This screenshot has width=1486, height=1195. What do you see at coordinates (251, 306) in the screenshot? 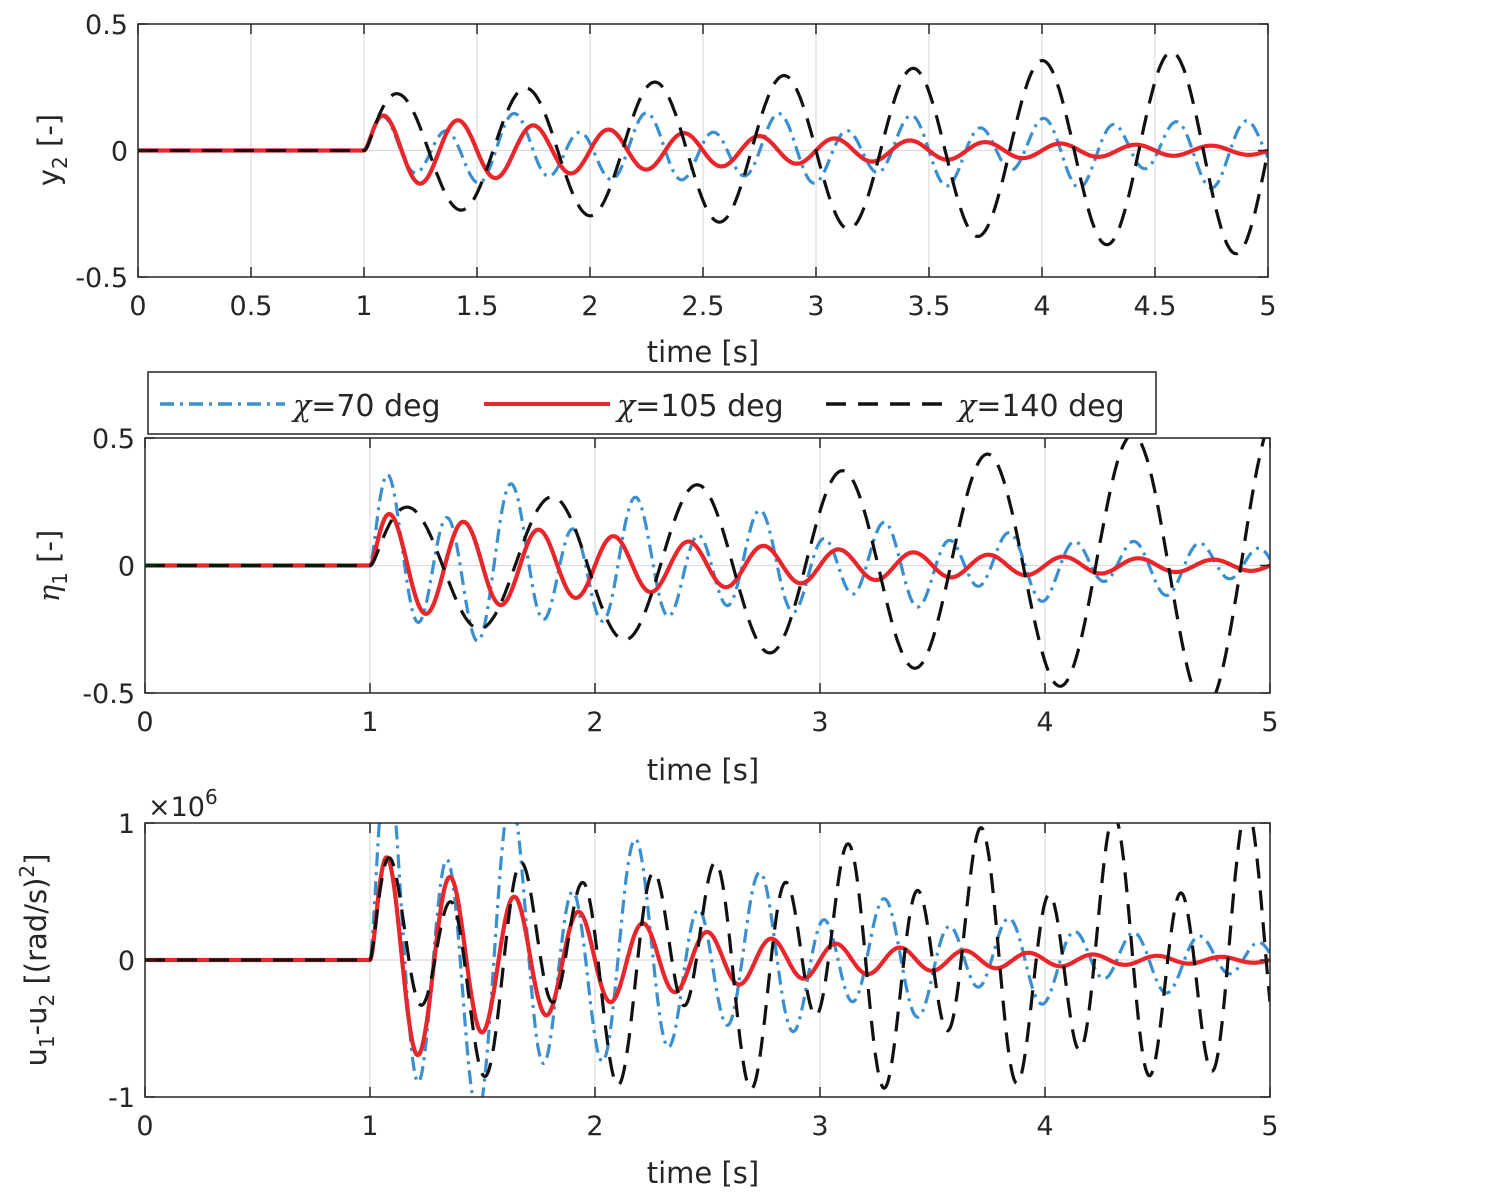
I see `x-tick-label: 0.5` at bounding box center [251, 306].